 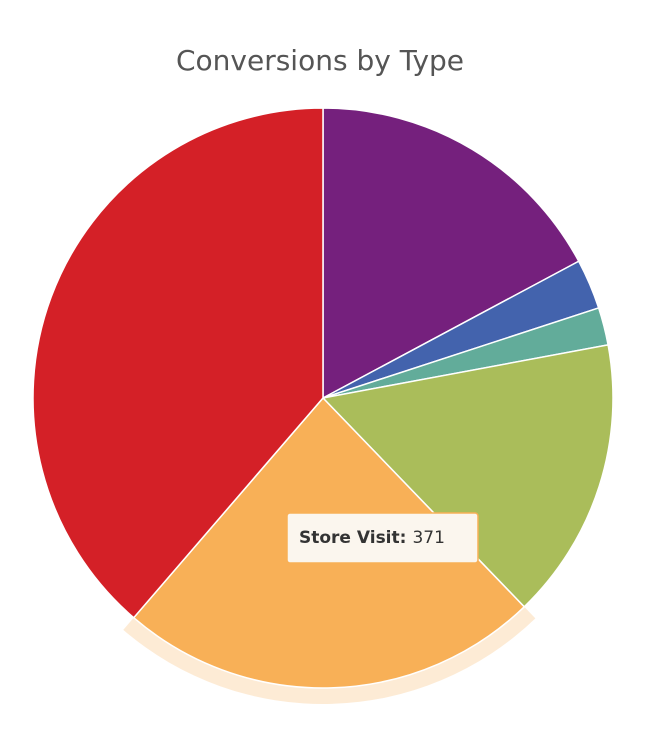 I want to click on tooltip-box, so click(x=382, y=538).